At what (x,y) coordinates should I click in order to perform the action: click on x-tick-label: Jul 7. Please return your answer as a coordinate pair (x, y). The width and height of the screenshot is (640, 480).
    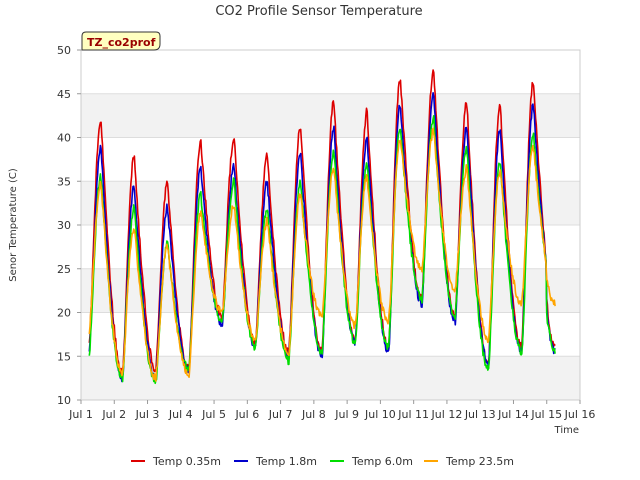
    Looking at the image, I should click on (280, 414).